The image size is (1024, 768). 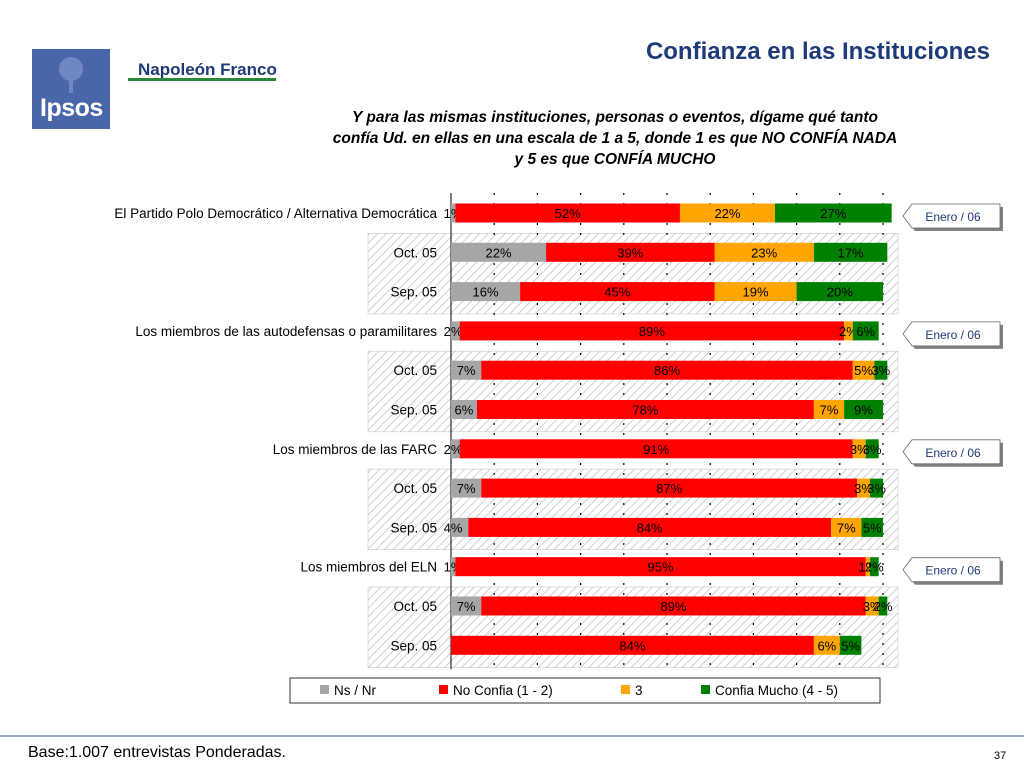 I want to click on ipsos-logo: Ipsos, so click(x=71, y=89).